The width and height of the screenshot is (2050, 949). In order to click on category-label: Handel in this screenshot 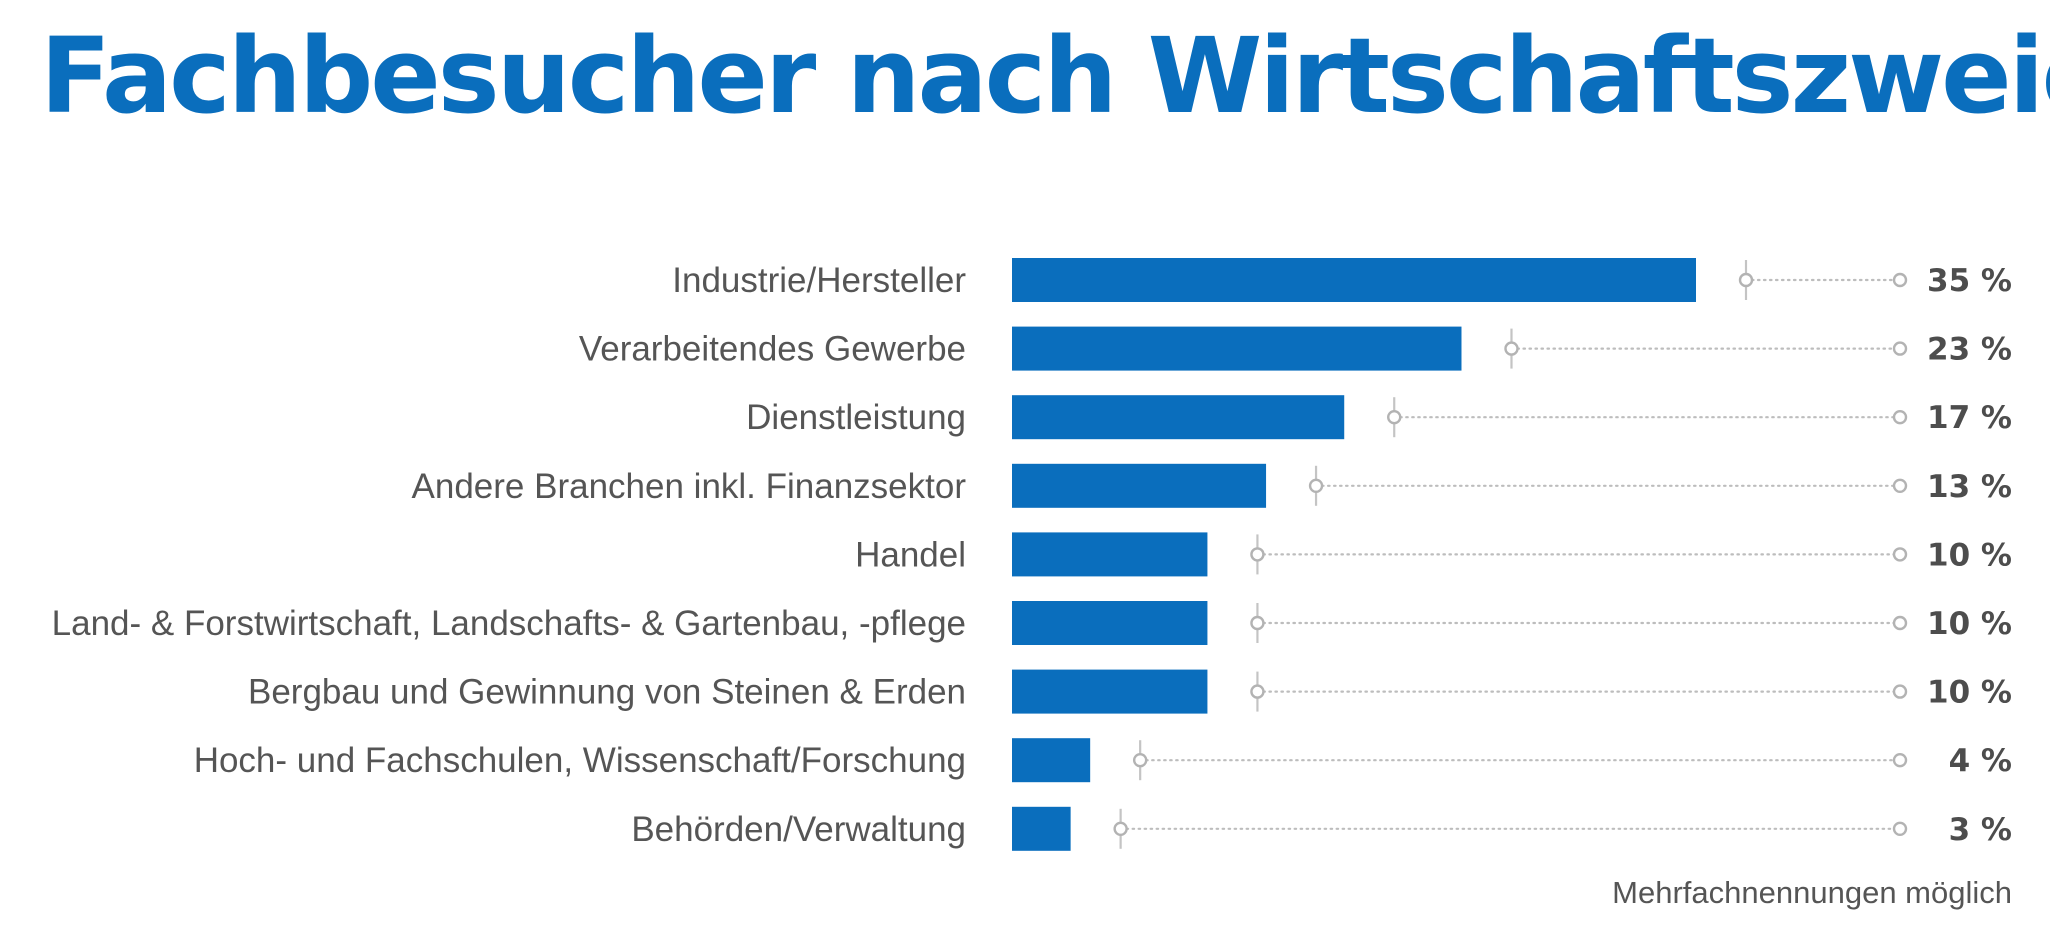, I will do `click(910, 554)`.